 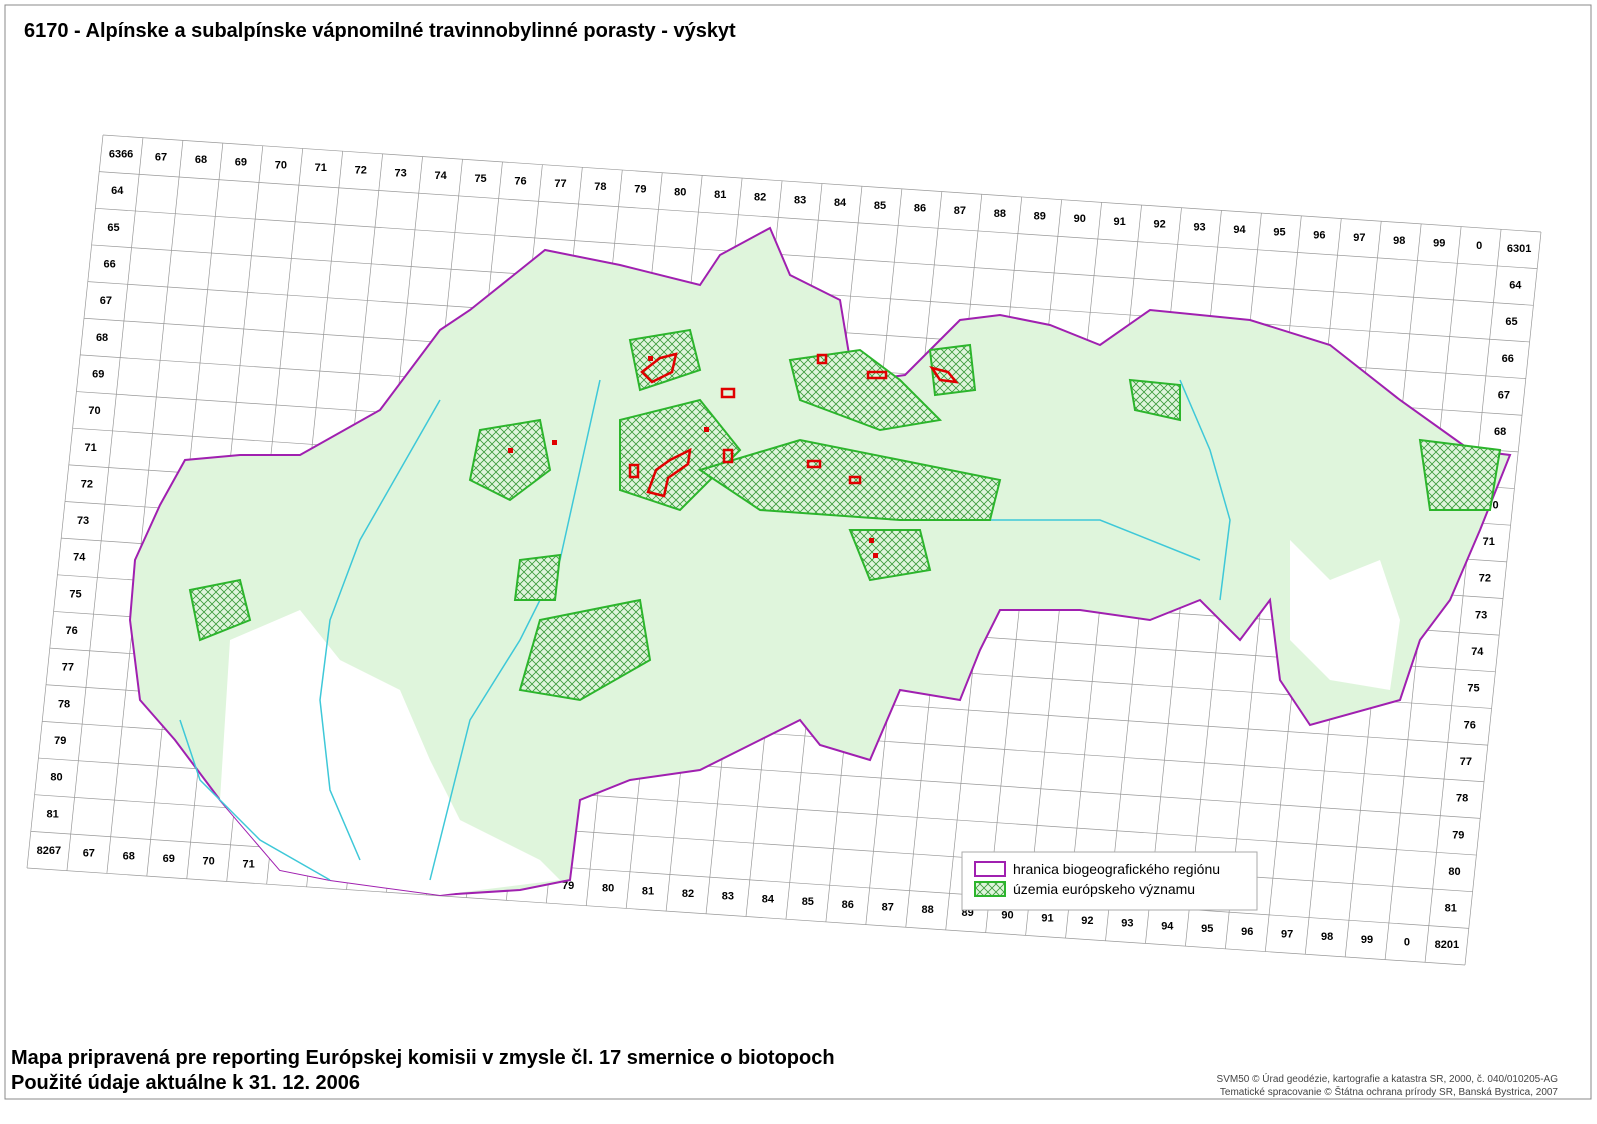 What do you see at coordinates (1519, 249) in the screenshot?
I see `grid-label: 6301` at bounding box center [1519, 249].